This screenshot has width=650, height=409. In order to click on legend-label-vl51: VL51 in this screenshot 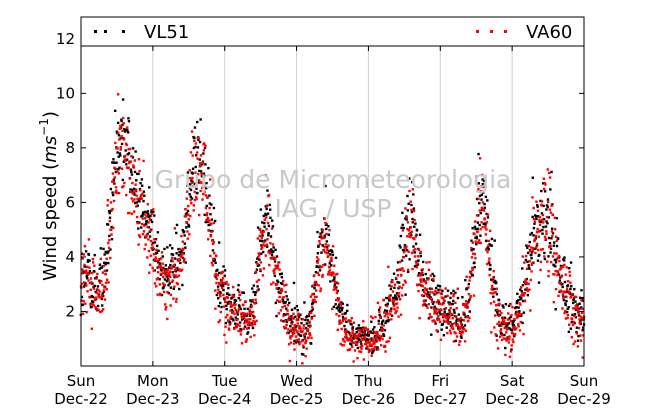, I will do `click(166, 32)`.